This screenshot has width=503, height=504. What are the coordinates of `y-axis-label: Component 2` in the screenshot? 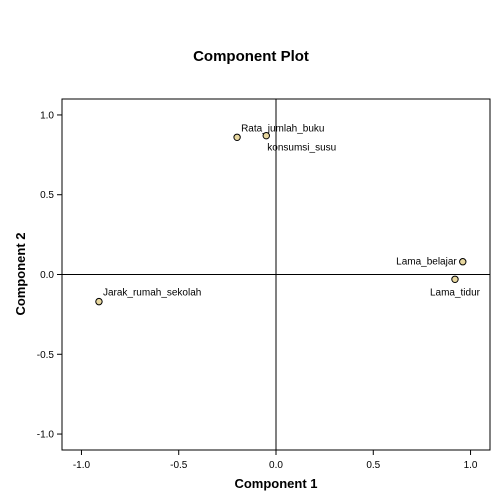 It's located at (20, 273).